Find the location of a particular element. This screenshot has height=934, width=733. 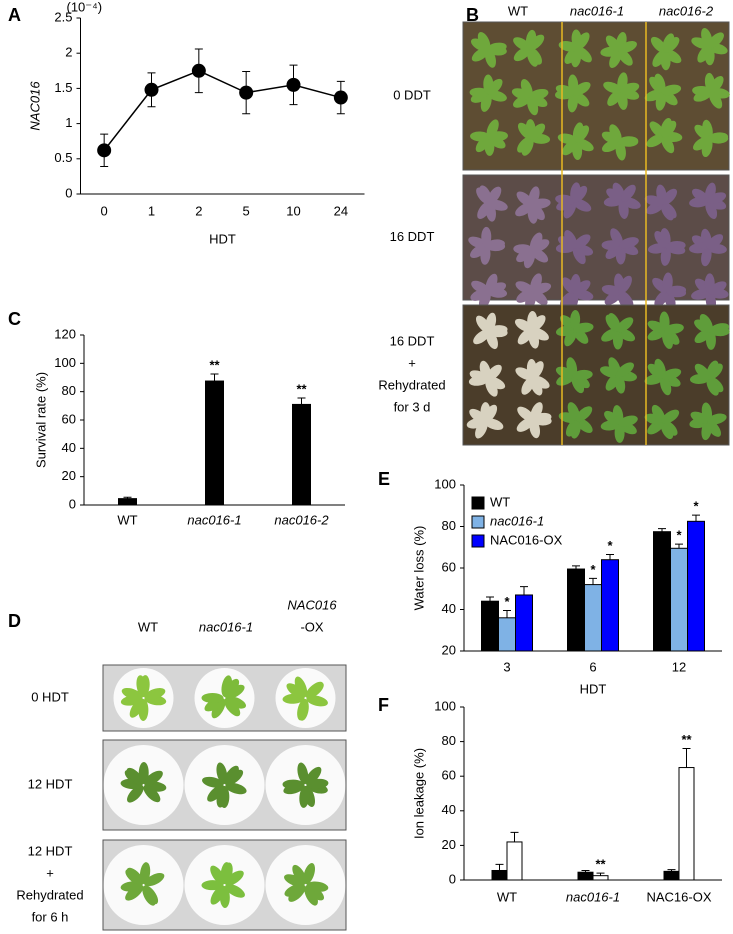

legend-label: NAC016-OX is located at coordinates (526, 539).